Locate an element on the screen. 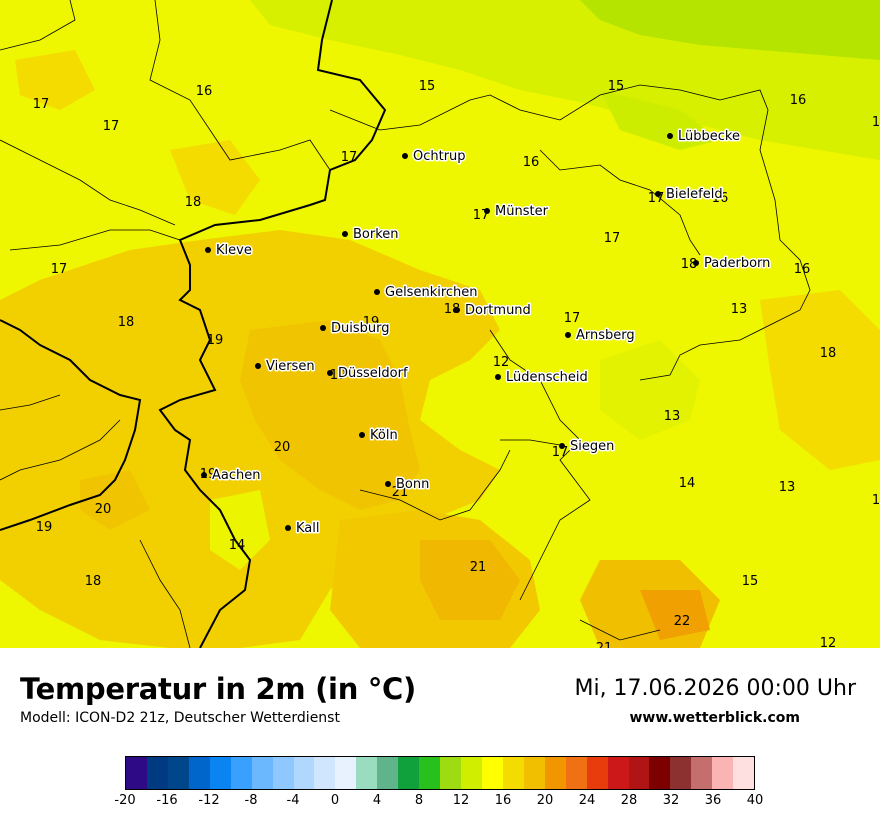 This screenshot has width=880, height=830. city-label-halo: Arnsberg is located at coordinates (605, 335).